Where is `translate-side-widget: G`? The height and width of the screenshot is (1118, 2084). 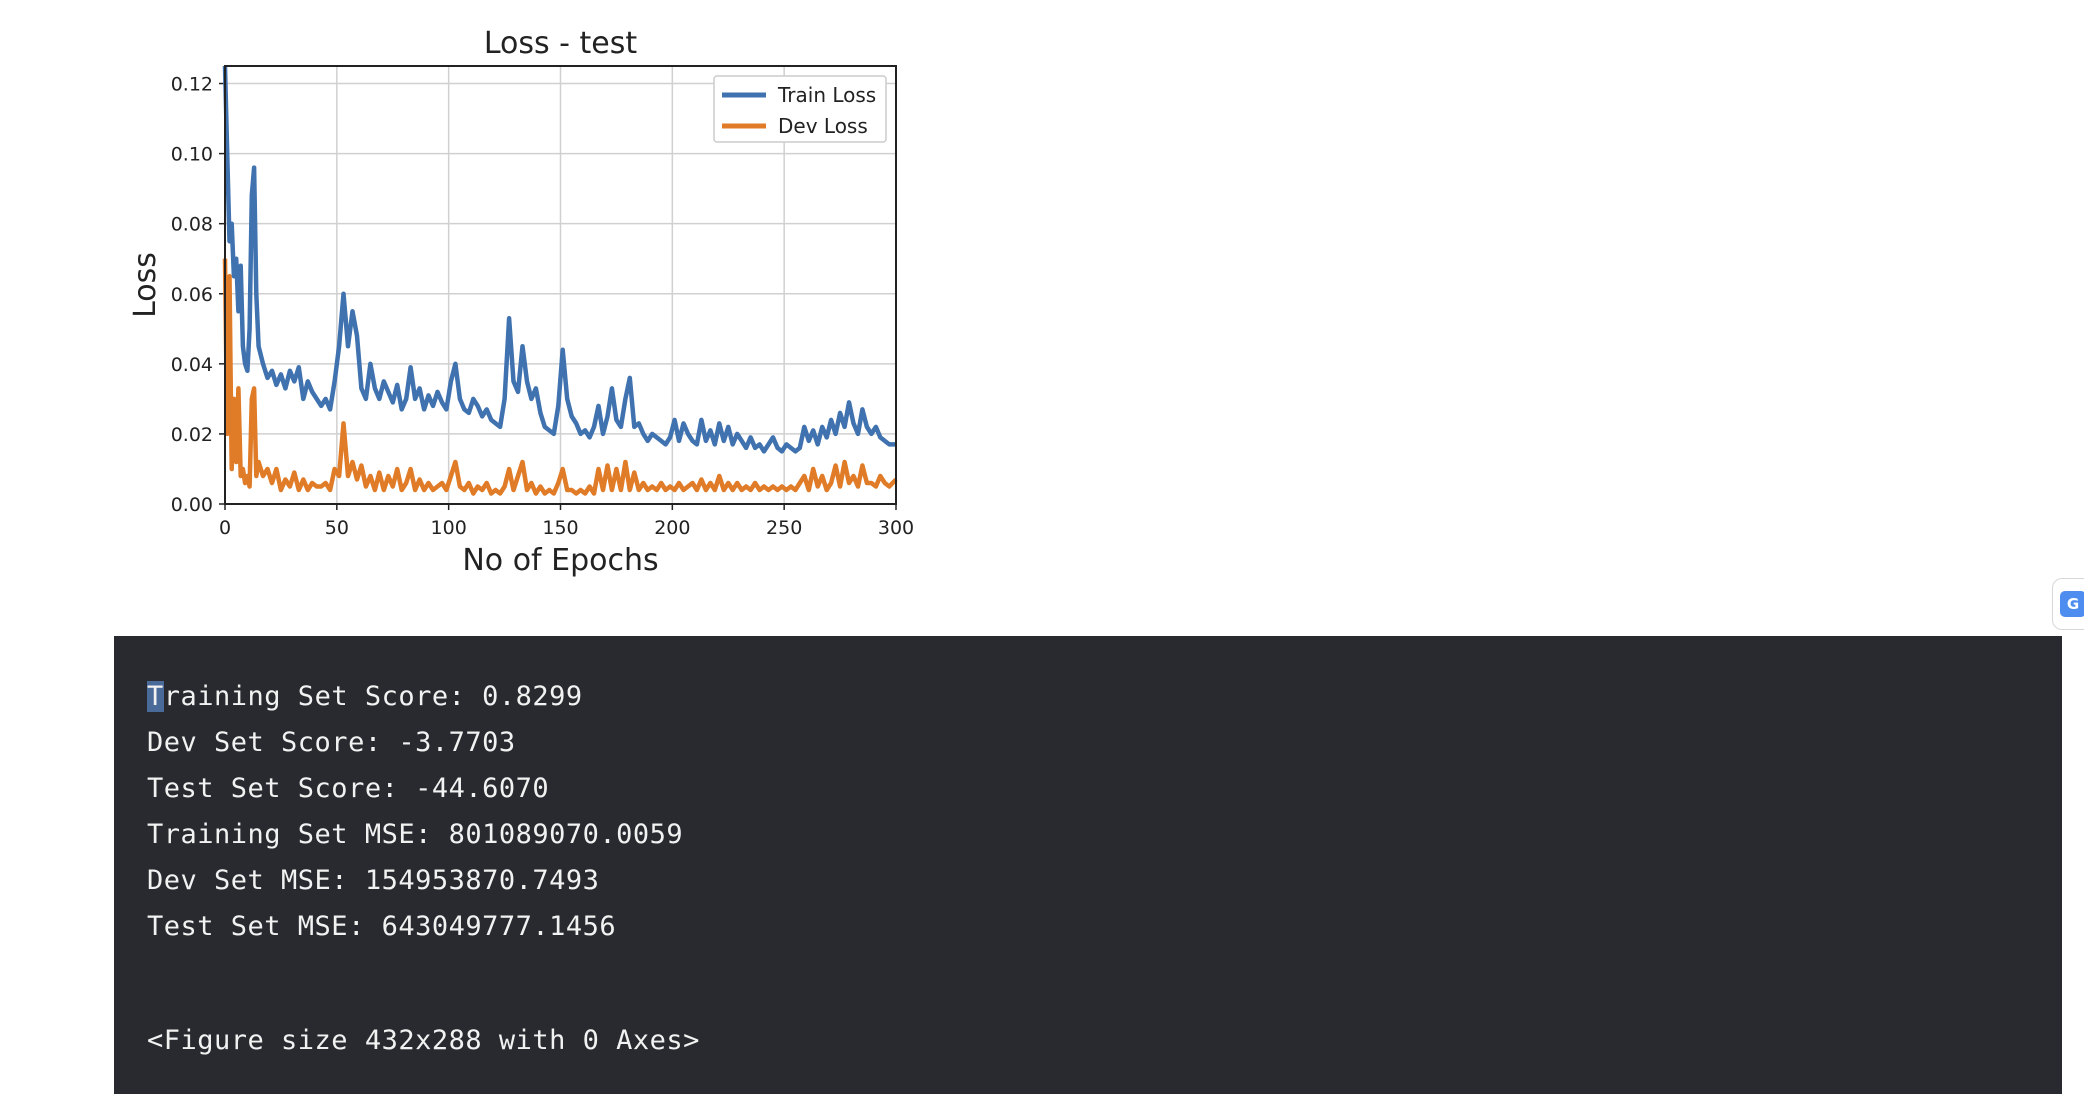
translate-side-widget: G is located at coordinates (2068, 604).